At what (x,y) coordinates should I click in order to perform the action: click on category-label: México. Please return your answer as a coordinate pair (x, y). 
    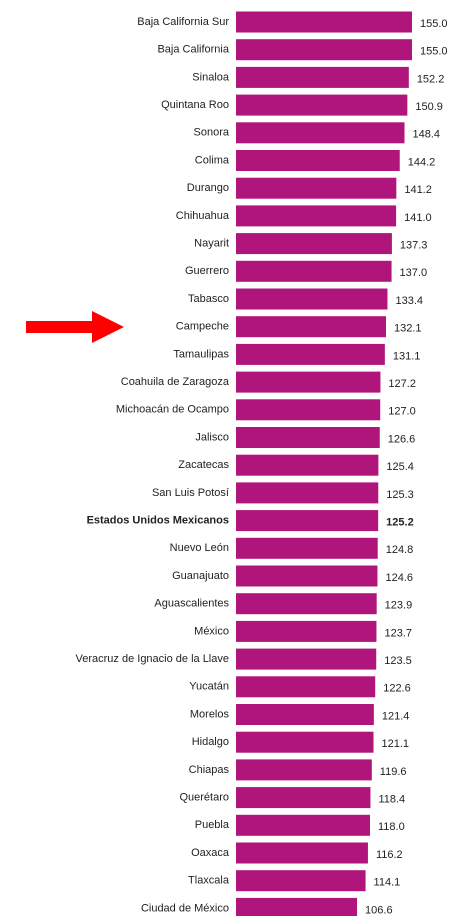
    Looking at the image, I should click on (211, 631).